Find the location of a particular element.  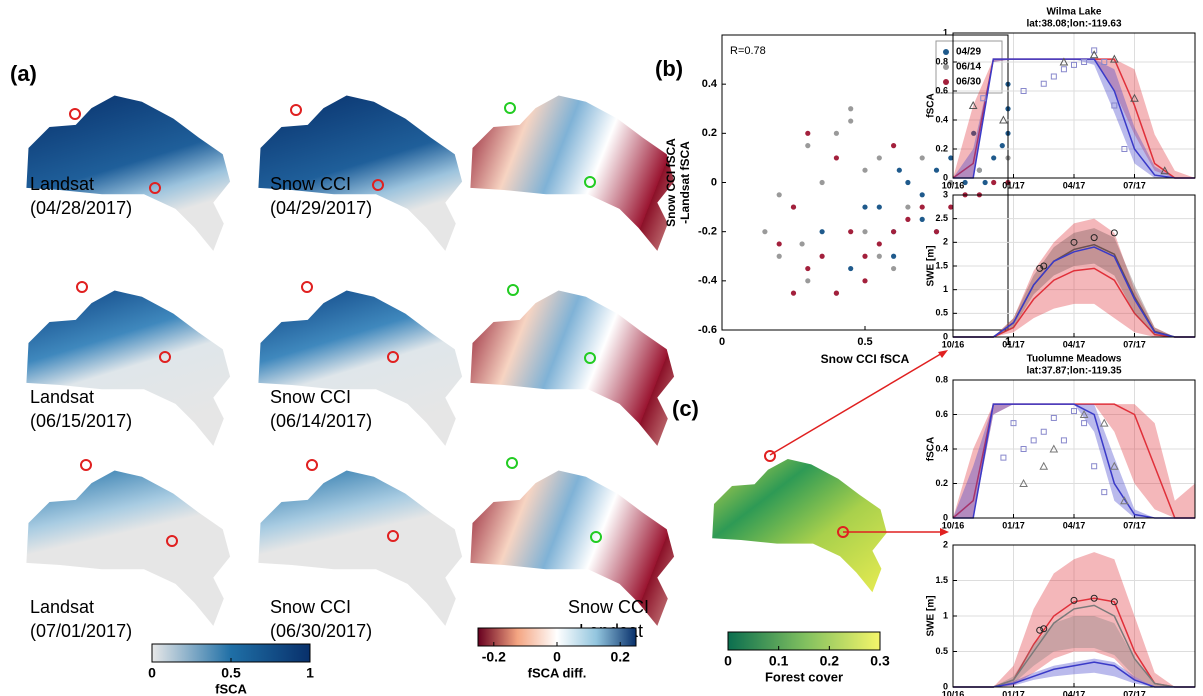

series-line is located at coordinates (1074, 118).